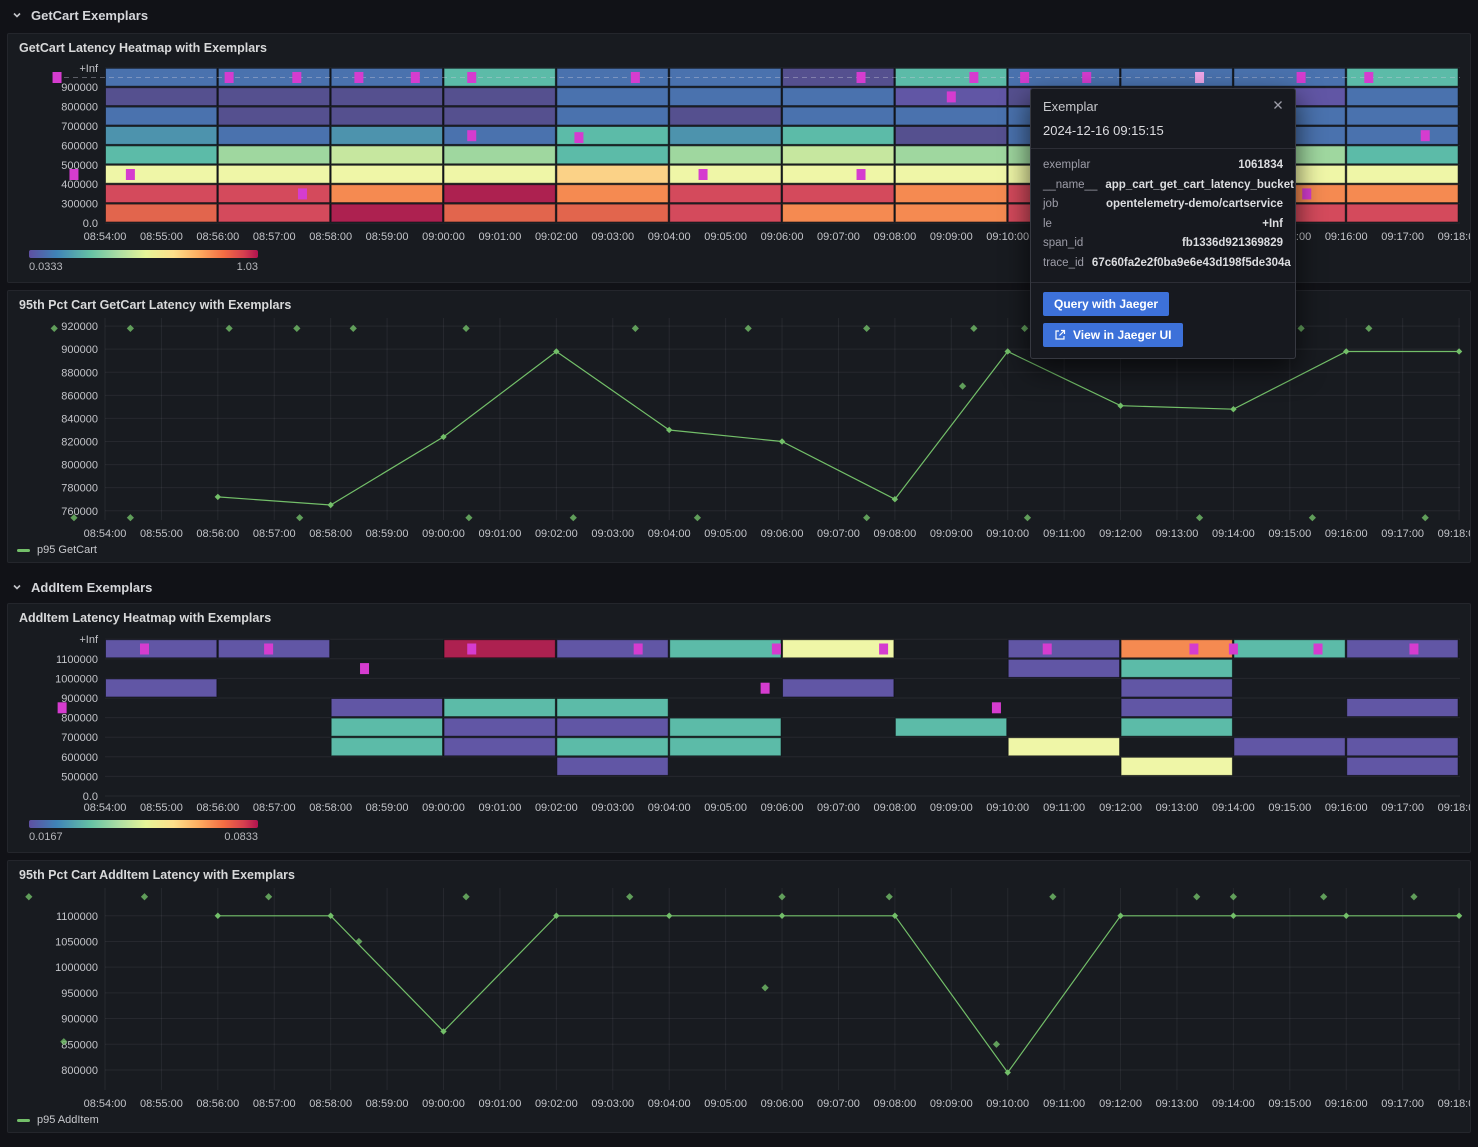 This screenshot has height=1147, width=1478. What do you see at coordinates (58, 1120) in the screenshot?
I see `legend-item-p95-additem: p95 AddItem` at bounding box center [58, 1120].